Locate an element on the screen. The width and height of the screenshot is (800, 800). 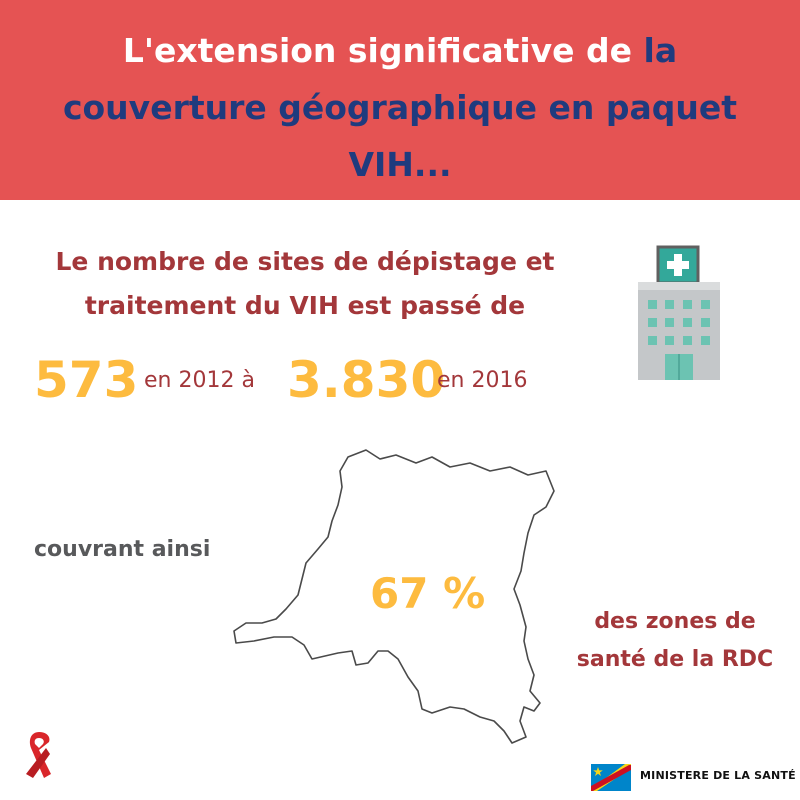
end-year-text: en 2016 is located at coordinates (482, 380).